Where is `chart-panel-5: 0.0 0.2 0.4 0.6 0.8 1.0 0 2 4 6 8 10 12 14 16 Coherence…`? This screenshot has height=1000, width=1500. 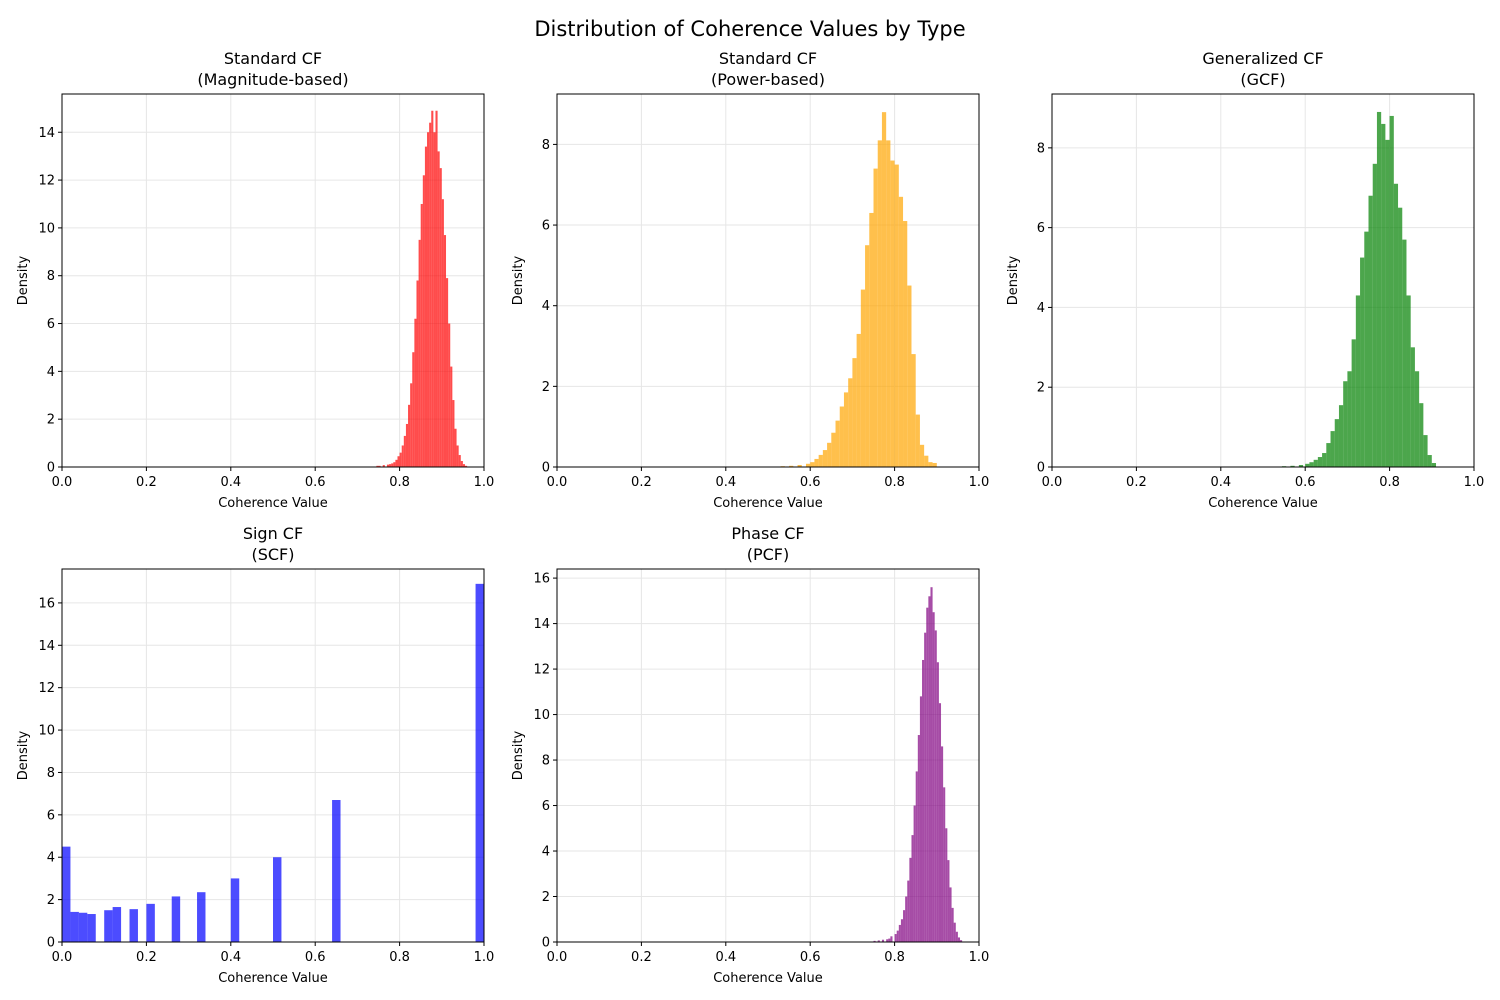 chart-panel-5: 0.0 0.2 0.4 0.6 0.8 1.0 0 2 4 6 8 10 12 14 16 Coherence… is located at coordinates (750, 755).